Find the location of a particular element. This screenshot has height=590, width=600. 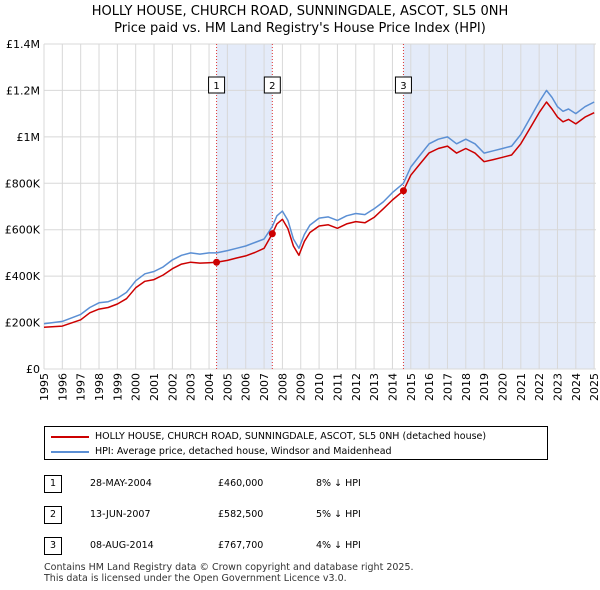

x-tick-label: 2024 is located at coordinates (576, 387).